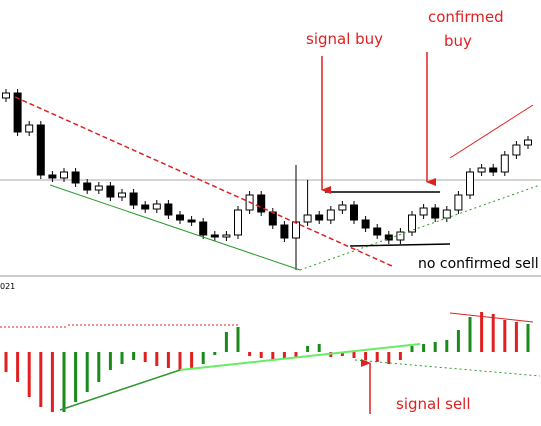 This screenshot has width=541, height=426. Describe the element at coordinates (344, 39) in the screenshot. I see `annotation: signal buy` at that location.